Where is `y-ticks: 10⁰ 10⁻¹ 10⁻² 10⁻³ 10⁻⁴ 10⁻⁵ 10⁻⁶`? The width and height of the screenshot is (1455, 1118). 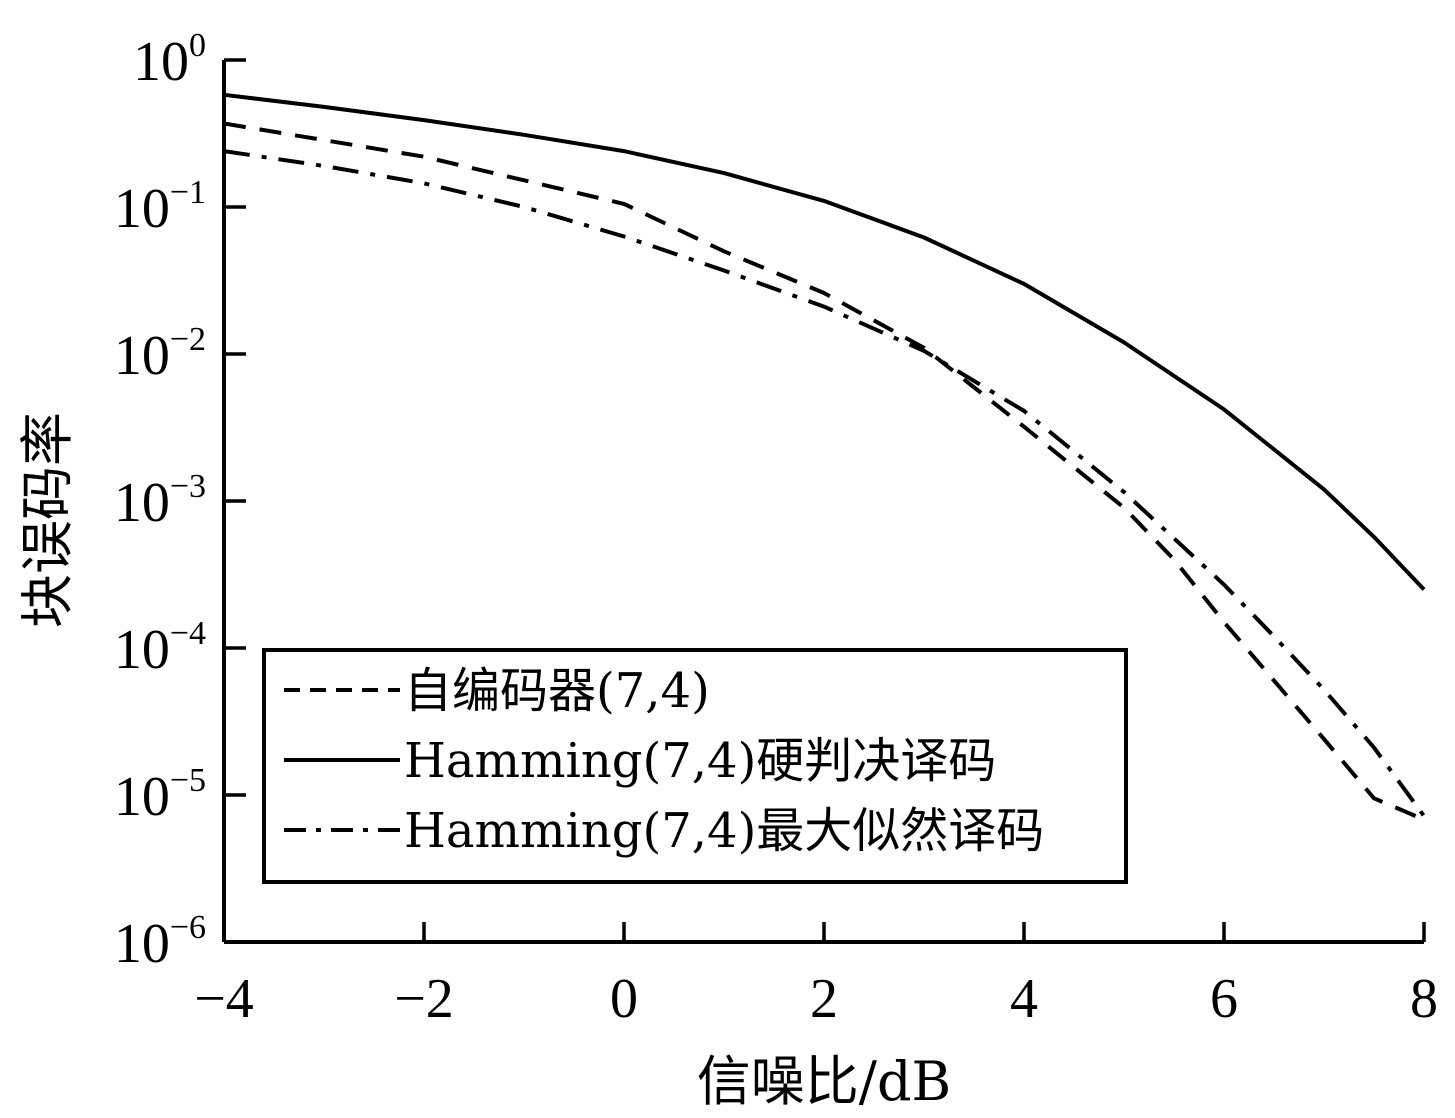 y-ticks: 10⁰ 10⁻¹ 10⁻² 10⁻³ 10⁻⁴ 10⁻⁵ 10⁻⁶ is located at coordinates (180, 501).